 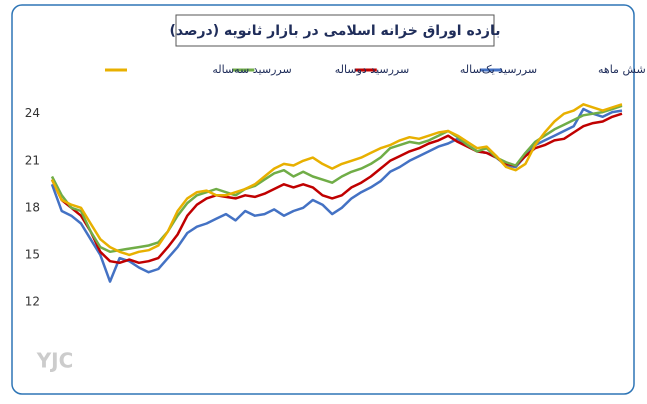 What do you see at coordinates (622, 69) in the screenshot?
I see `legend-label: سررسید شش ماهه` at bounding box center [622, 69].